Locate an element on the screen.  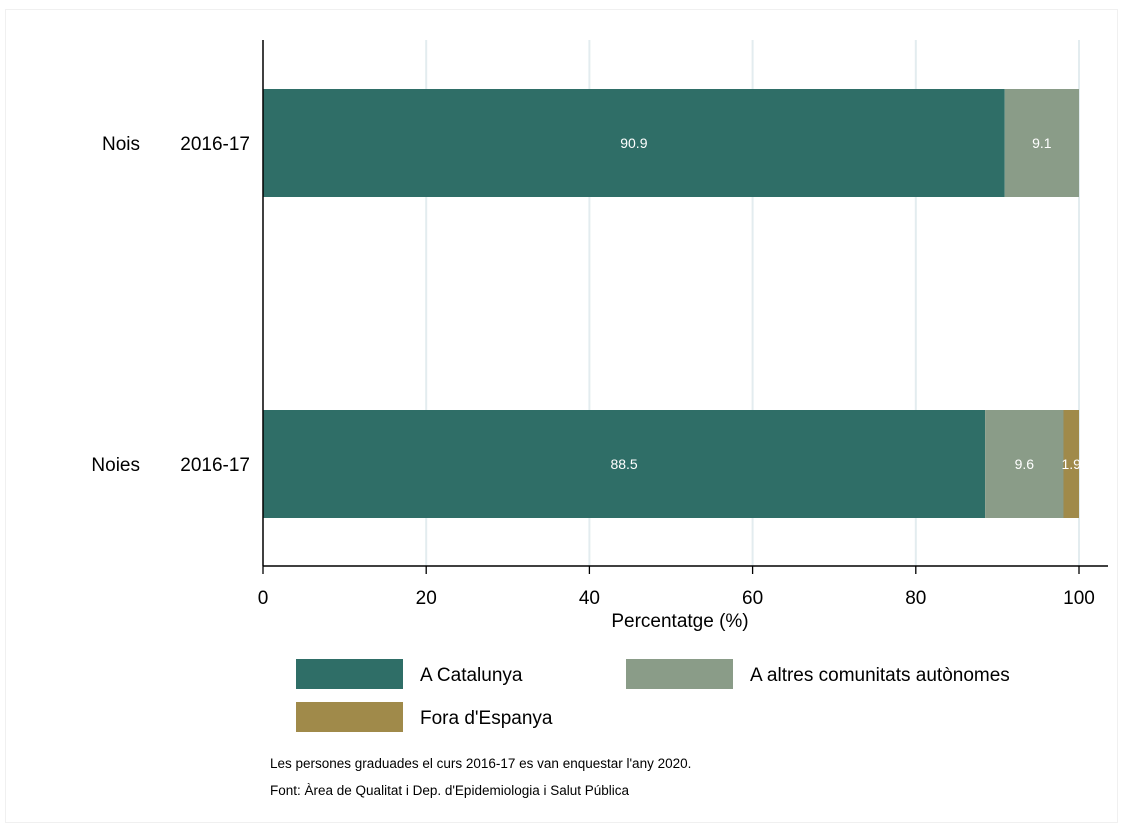
x-tick-label: 40 is located at coordinates (589, 598).